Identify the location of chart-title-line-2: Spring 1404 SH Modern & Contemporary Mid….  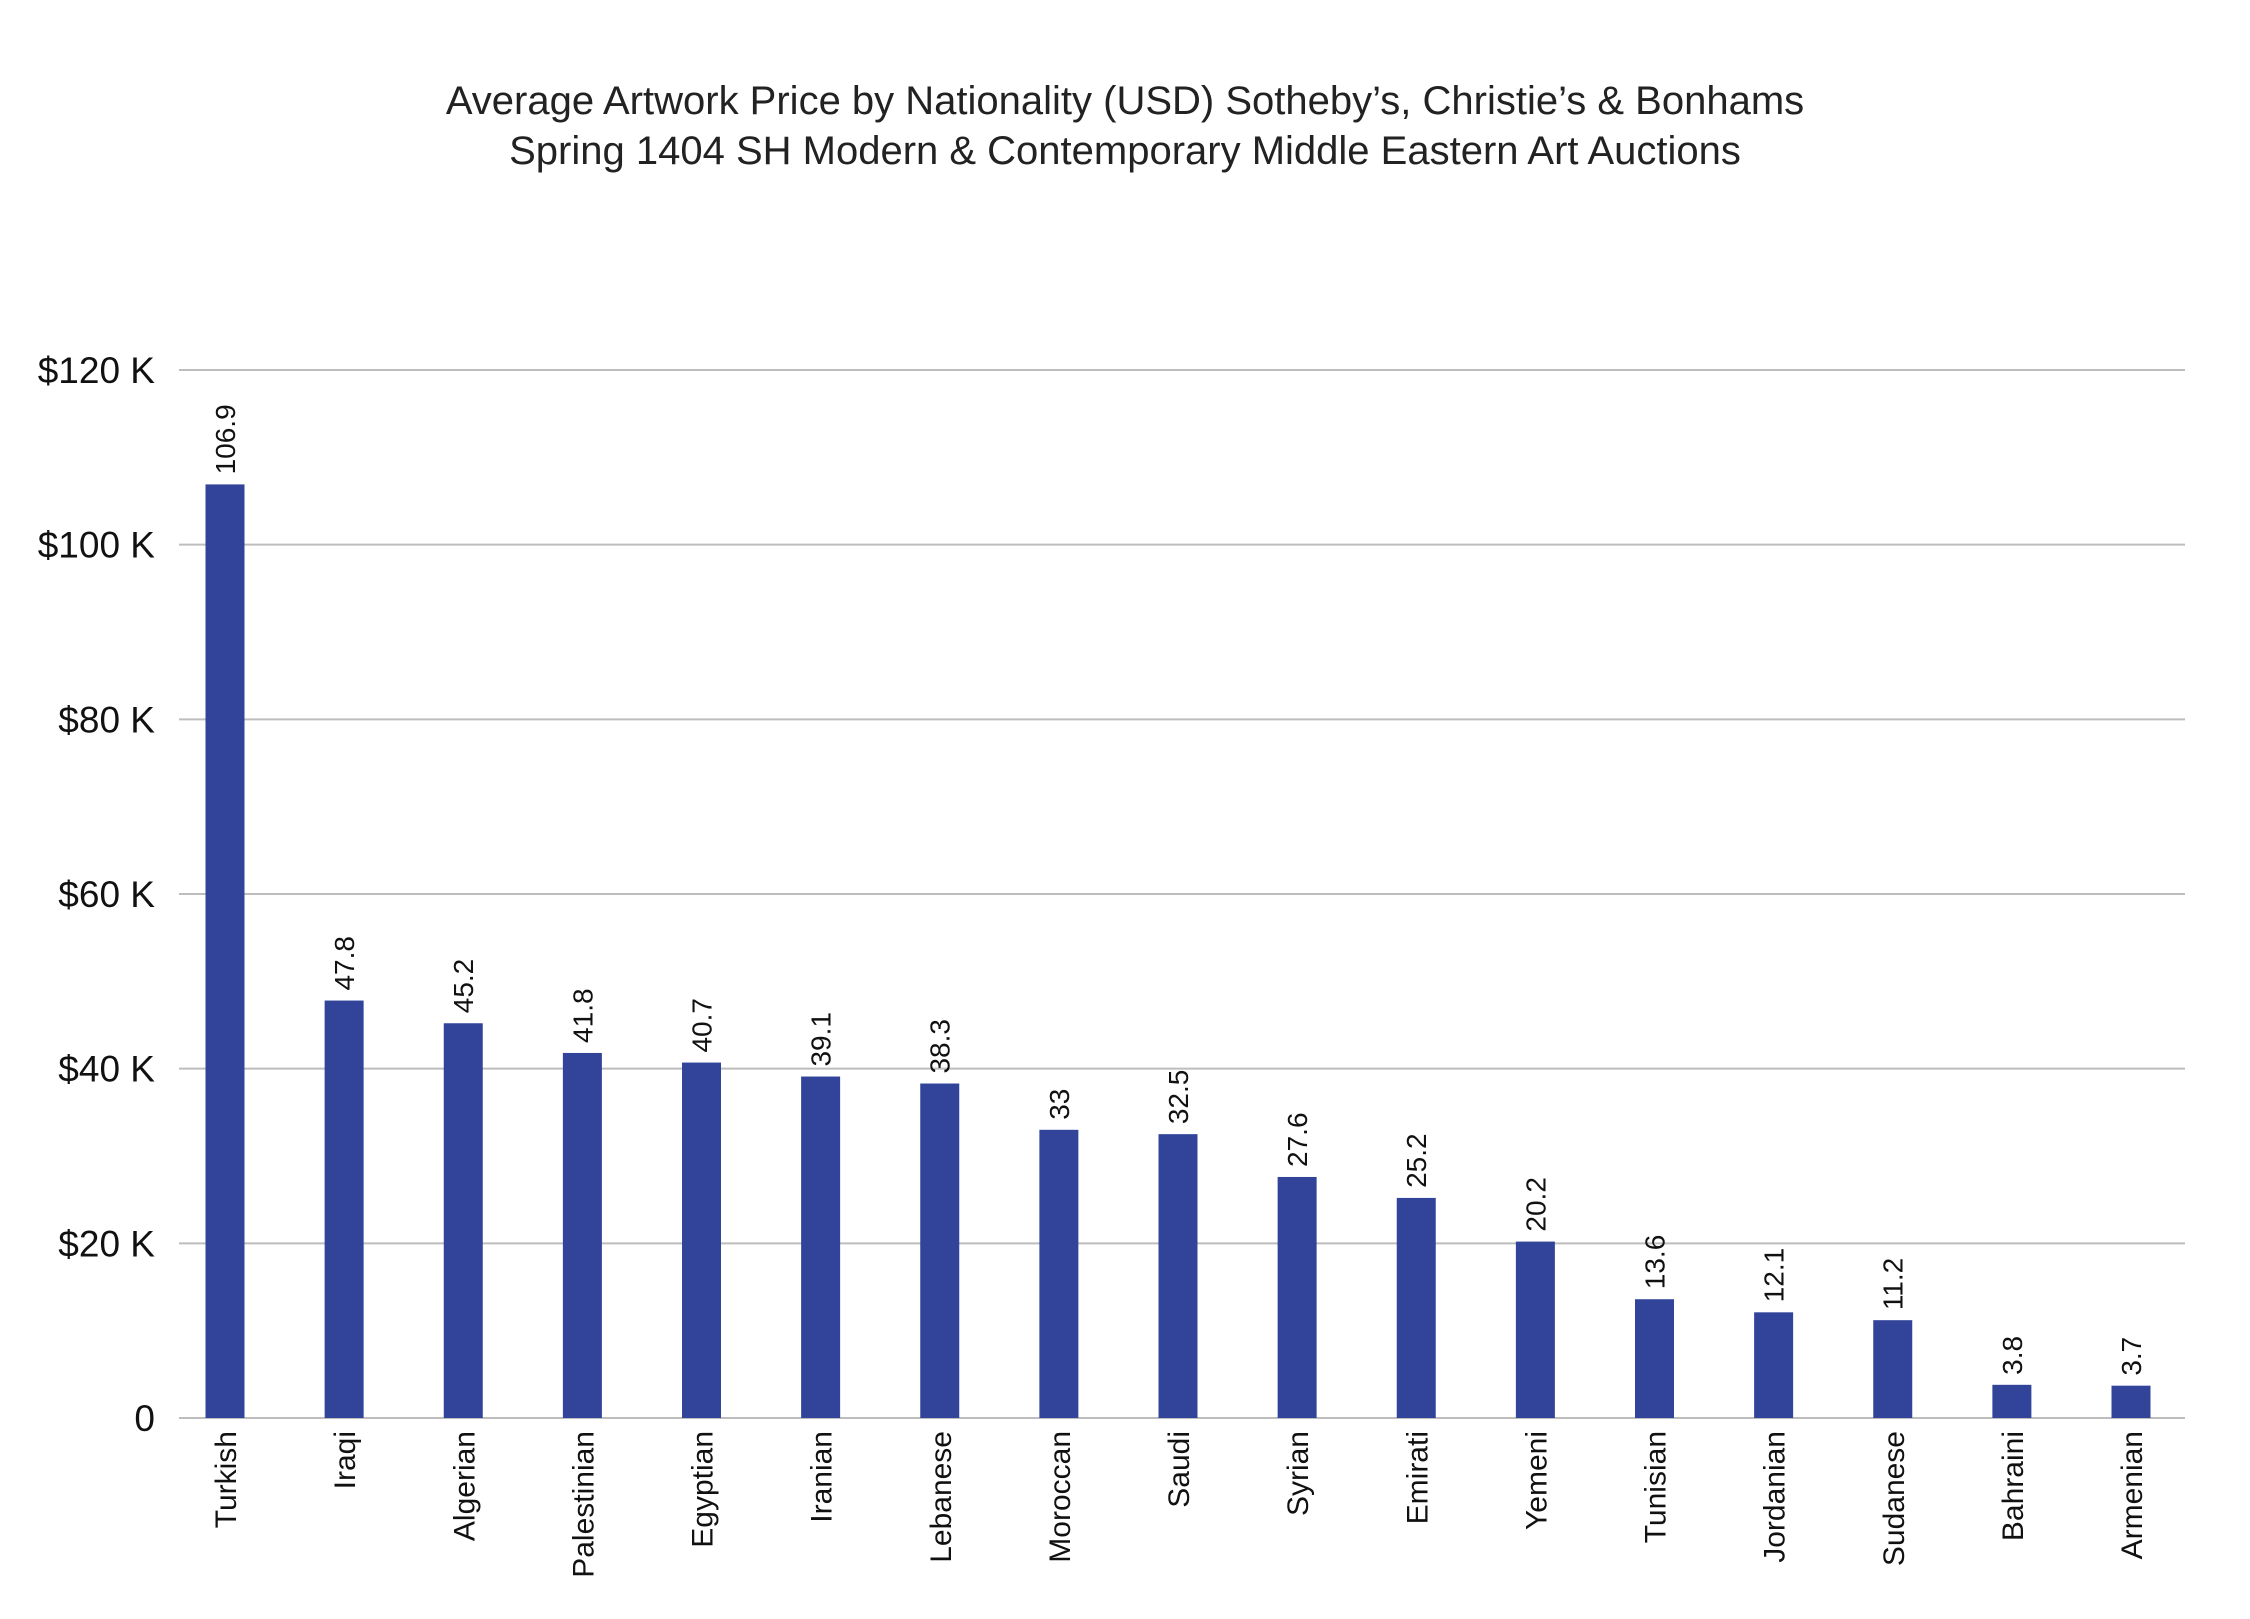
(1125, 151).